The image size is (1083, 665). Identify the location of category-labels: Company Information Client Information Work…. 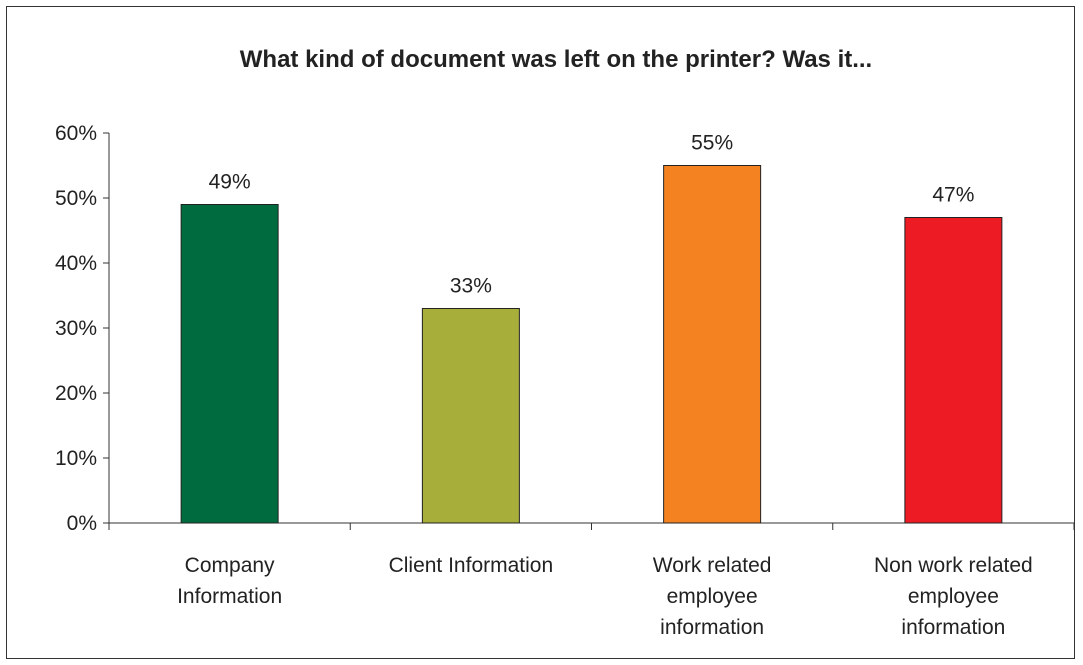
(605, 596).